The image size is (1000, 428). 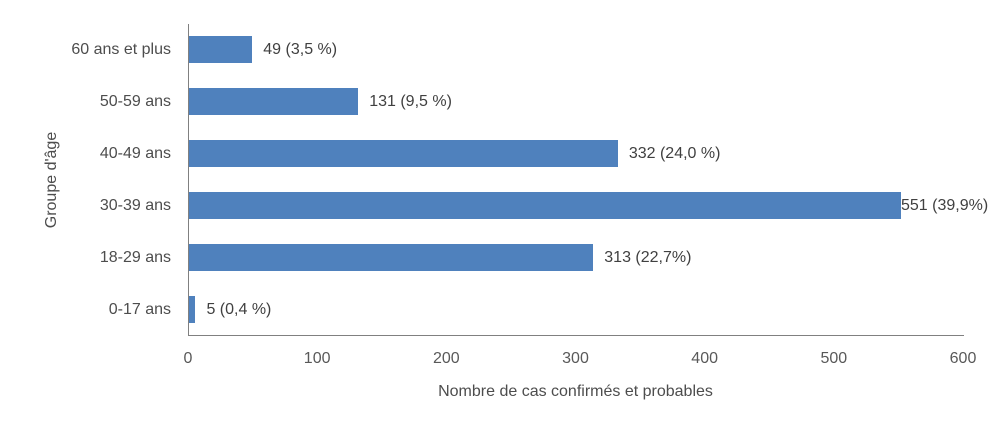 I want to click on value-label: 5 (0,4 %), so click(x=239, y=309).